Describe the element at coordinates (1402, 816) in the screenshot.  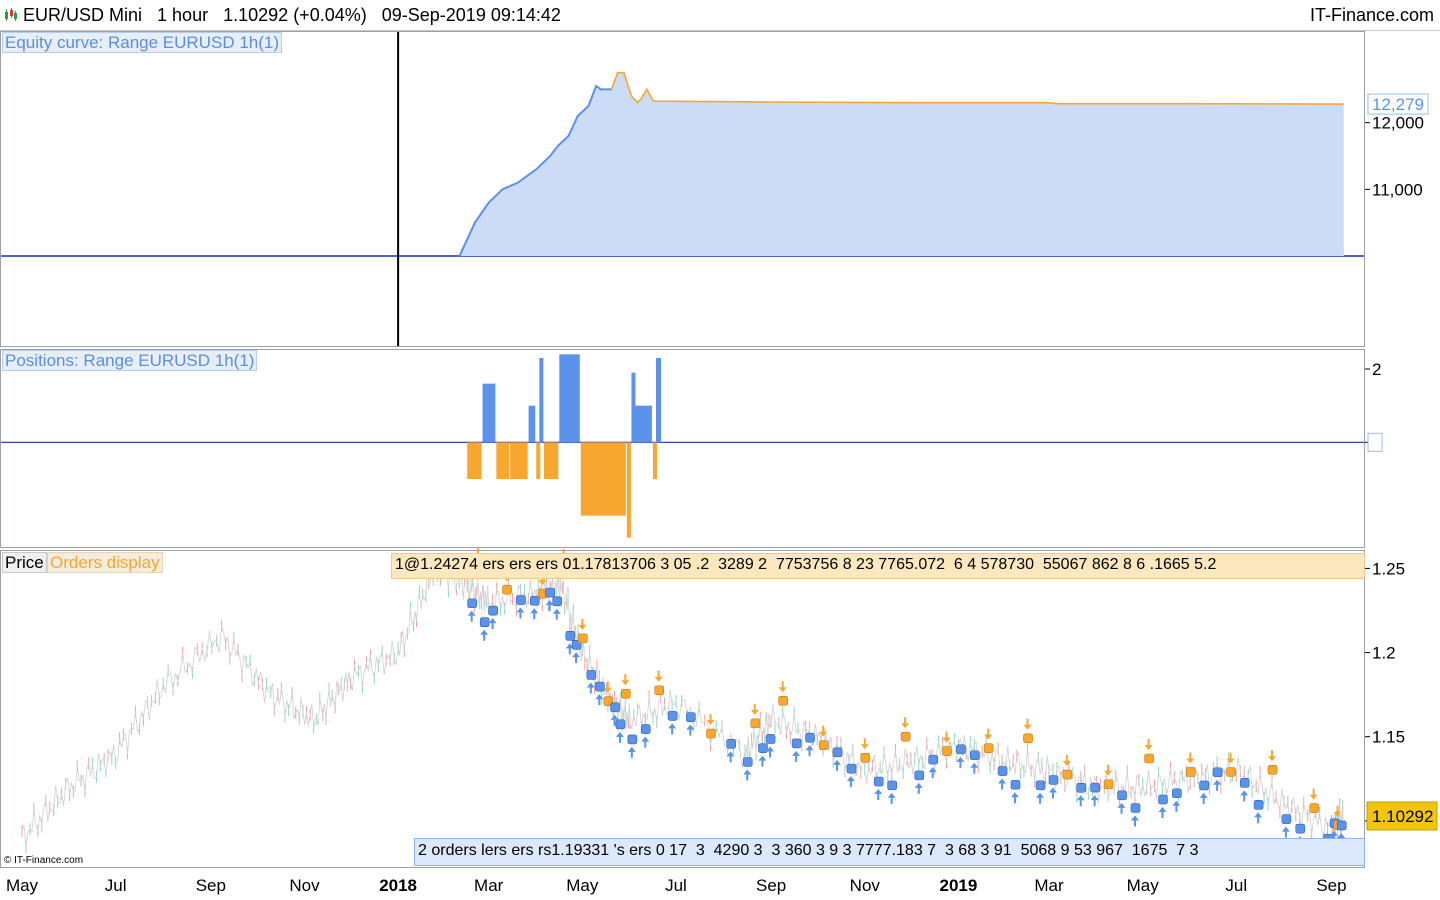
I see `last-price-tag` at that location.